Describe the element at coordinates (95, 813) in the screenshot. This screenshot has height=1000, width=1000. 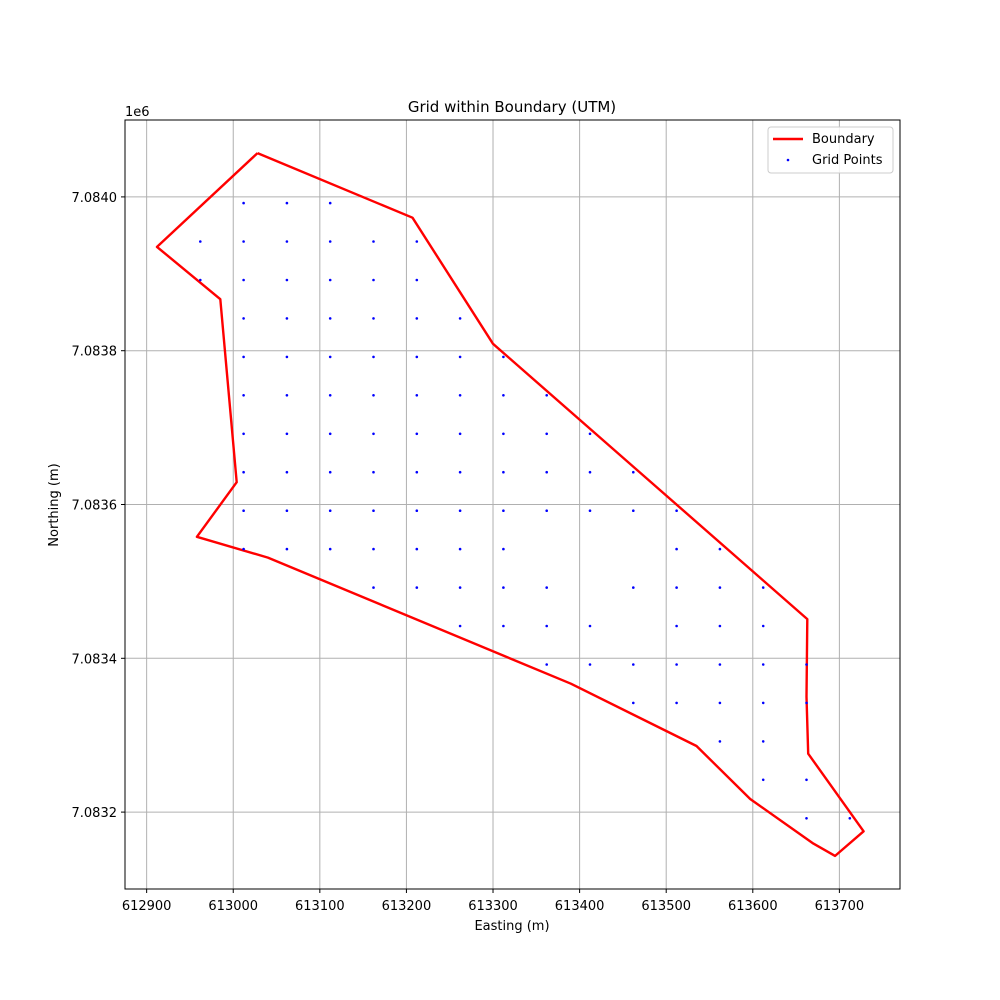
I see `y-tick-label: 7.0832` at that location.